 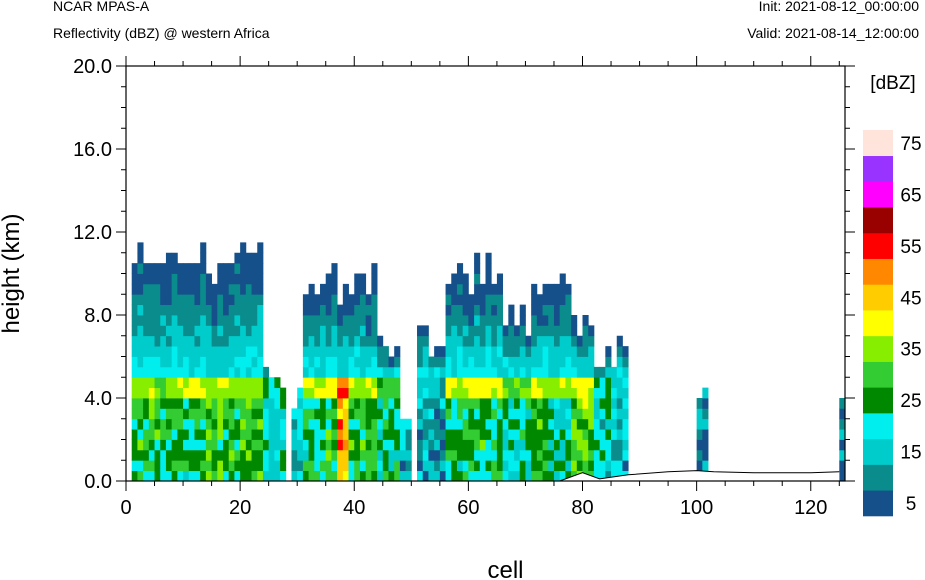 I want to click on colorbar-segment, so click(x=878, y=348).